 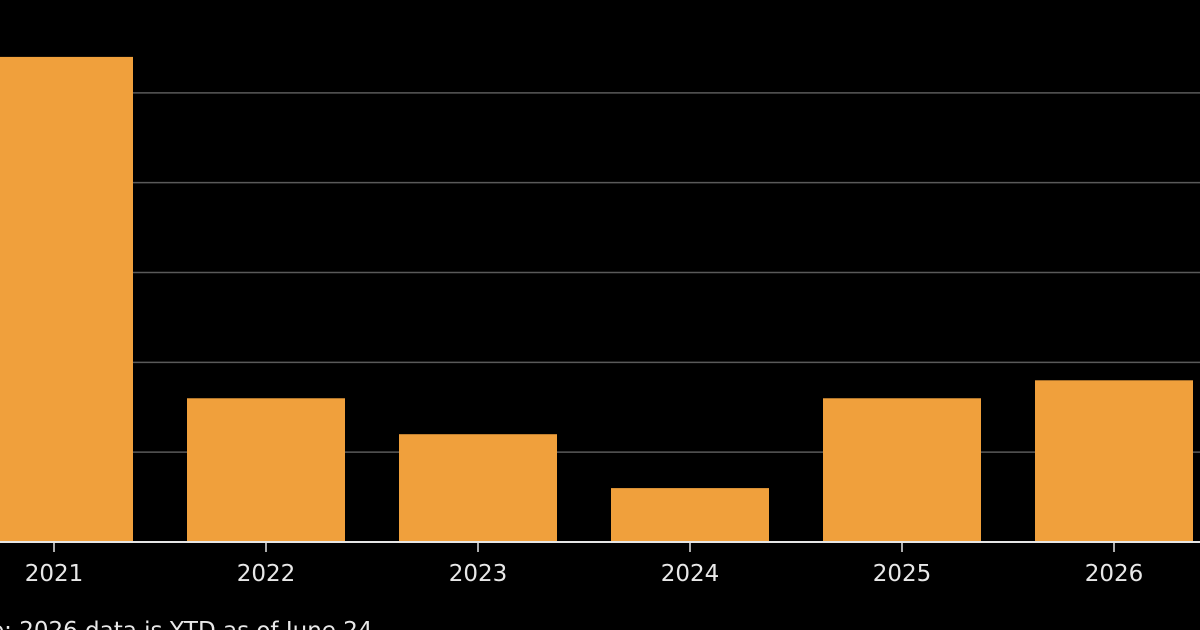 What do you see at coordinates (902, 470) in the screenshot?
I see `bar-2025` at bounding box center [902, 470].